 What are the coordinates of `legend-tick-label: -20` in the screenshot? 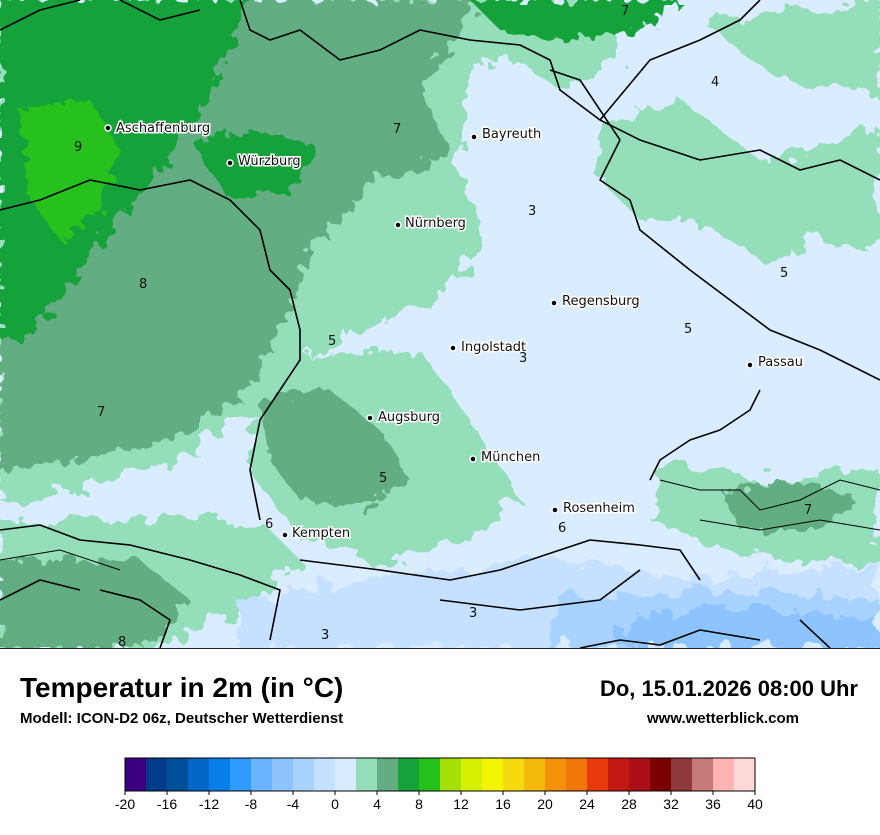 It's located at (125, 804).